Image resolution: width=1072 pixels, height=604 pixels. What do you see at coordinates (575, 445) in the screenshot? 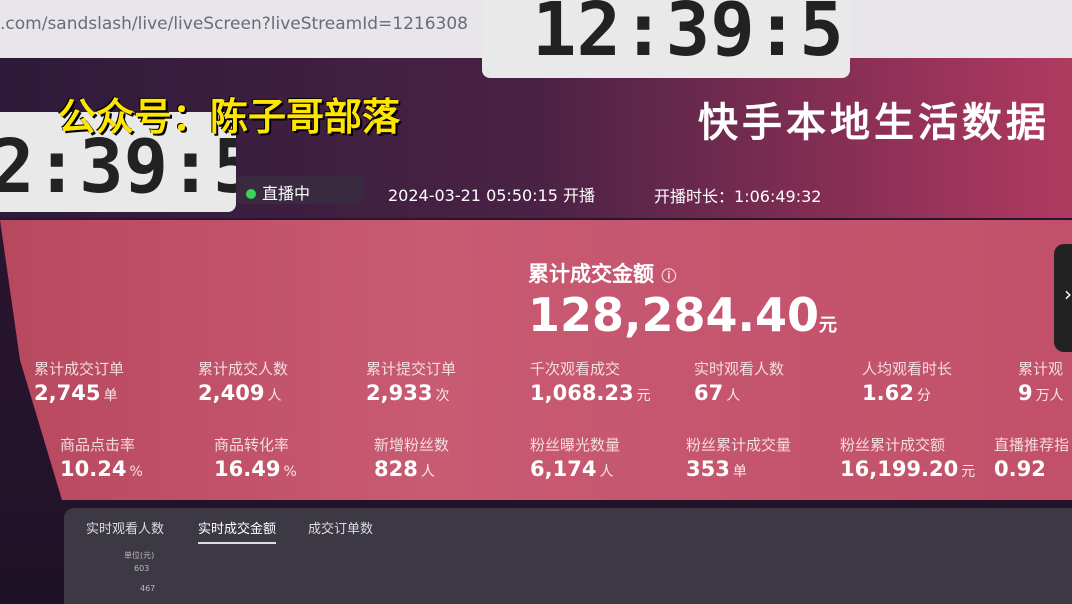
I see `metric-label: 粉丝曝光数量` at bounding box center [575, 445].